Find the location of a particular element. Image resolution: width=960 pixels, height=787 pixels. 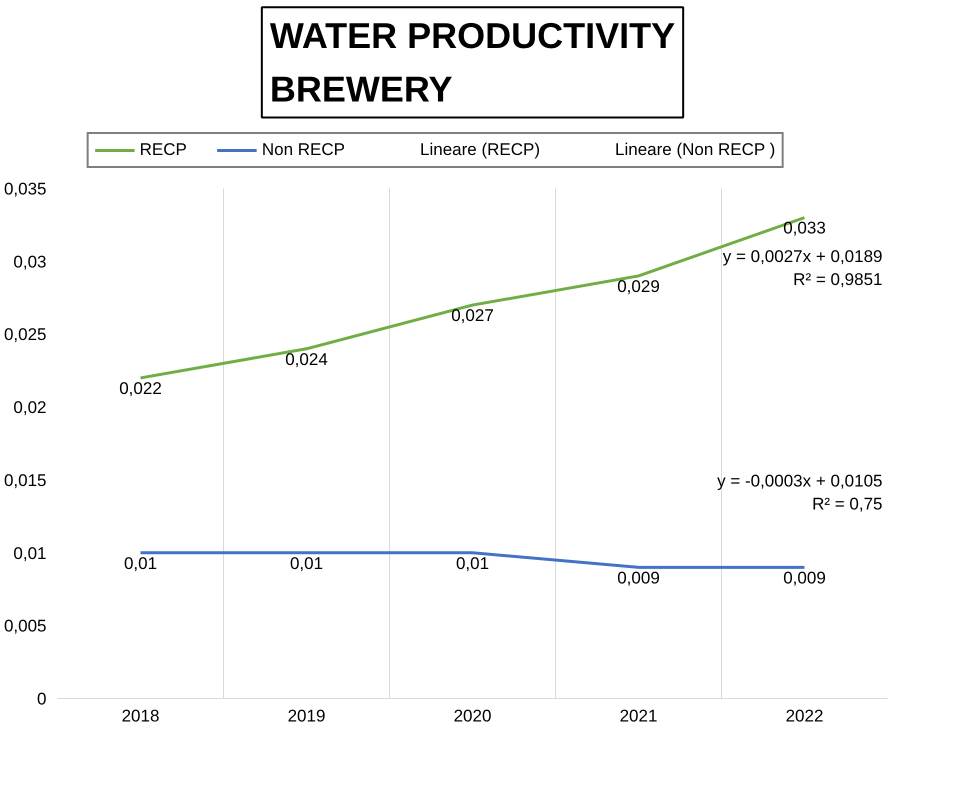

chart-title: WATER PRODUCTIVITY BREWERY is located at coordinates (473, 62).